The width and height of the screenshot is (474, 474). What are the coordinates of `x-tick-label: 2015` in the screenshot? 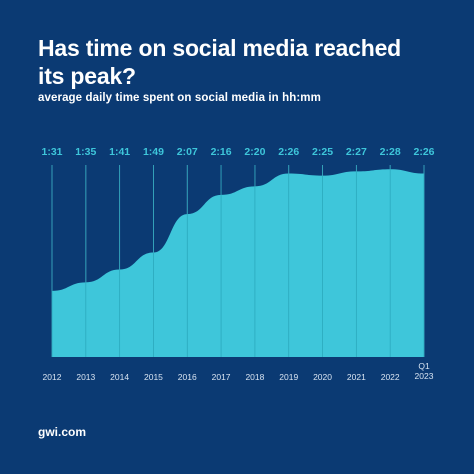 It's located at (153, 377).